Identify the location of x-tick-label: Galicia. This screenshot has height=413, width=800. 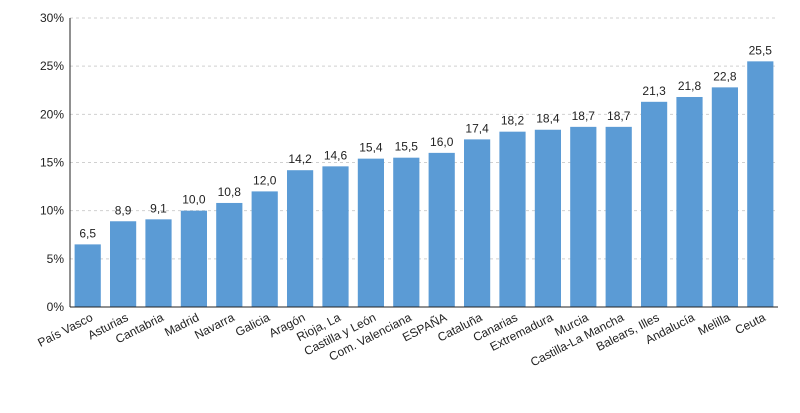
(252, 324).